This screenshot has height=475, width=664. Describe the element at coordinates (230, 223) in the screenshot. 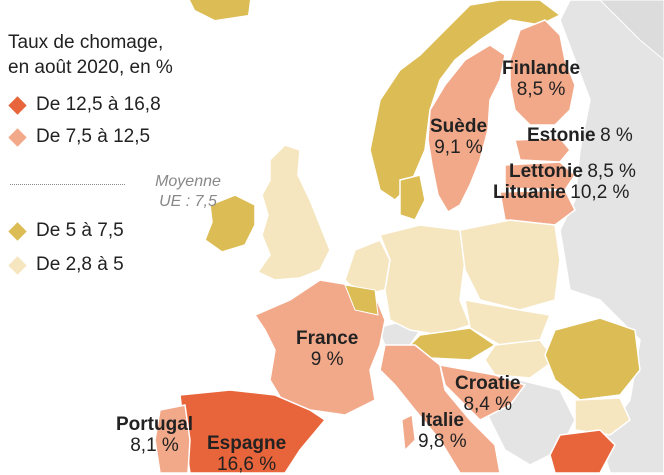

I see `country-ireland` at that location.